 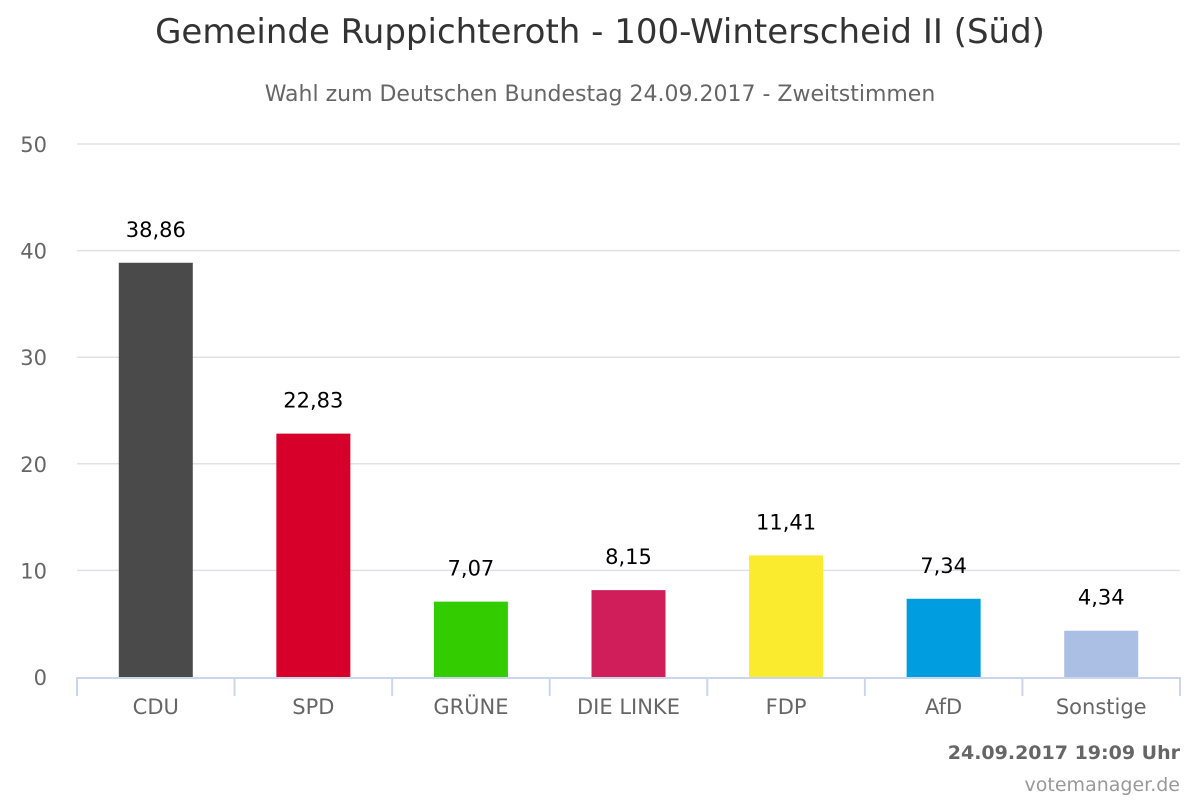 What do you see at coordinates (33, 358) in the screenshot?
I see `y-tick-label: 30` at bounding box center [33, 358].